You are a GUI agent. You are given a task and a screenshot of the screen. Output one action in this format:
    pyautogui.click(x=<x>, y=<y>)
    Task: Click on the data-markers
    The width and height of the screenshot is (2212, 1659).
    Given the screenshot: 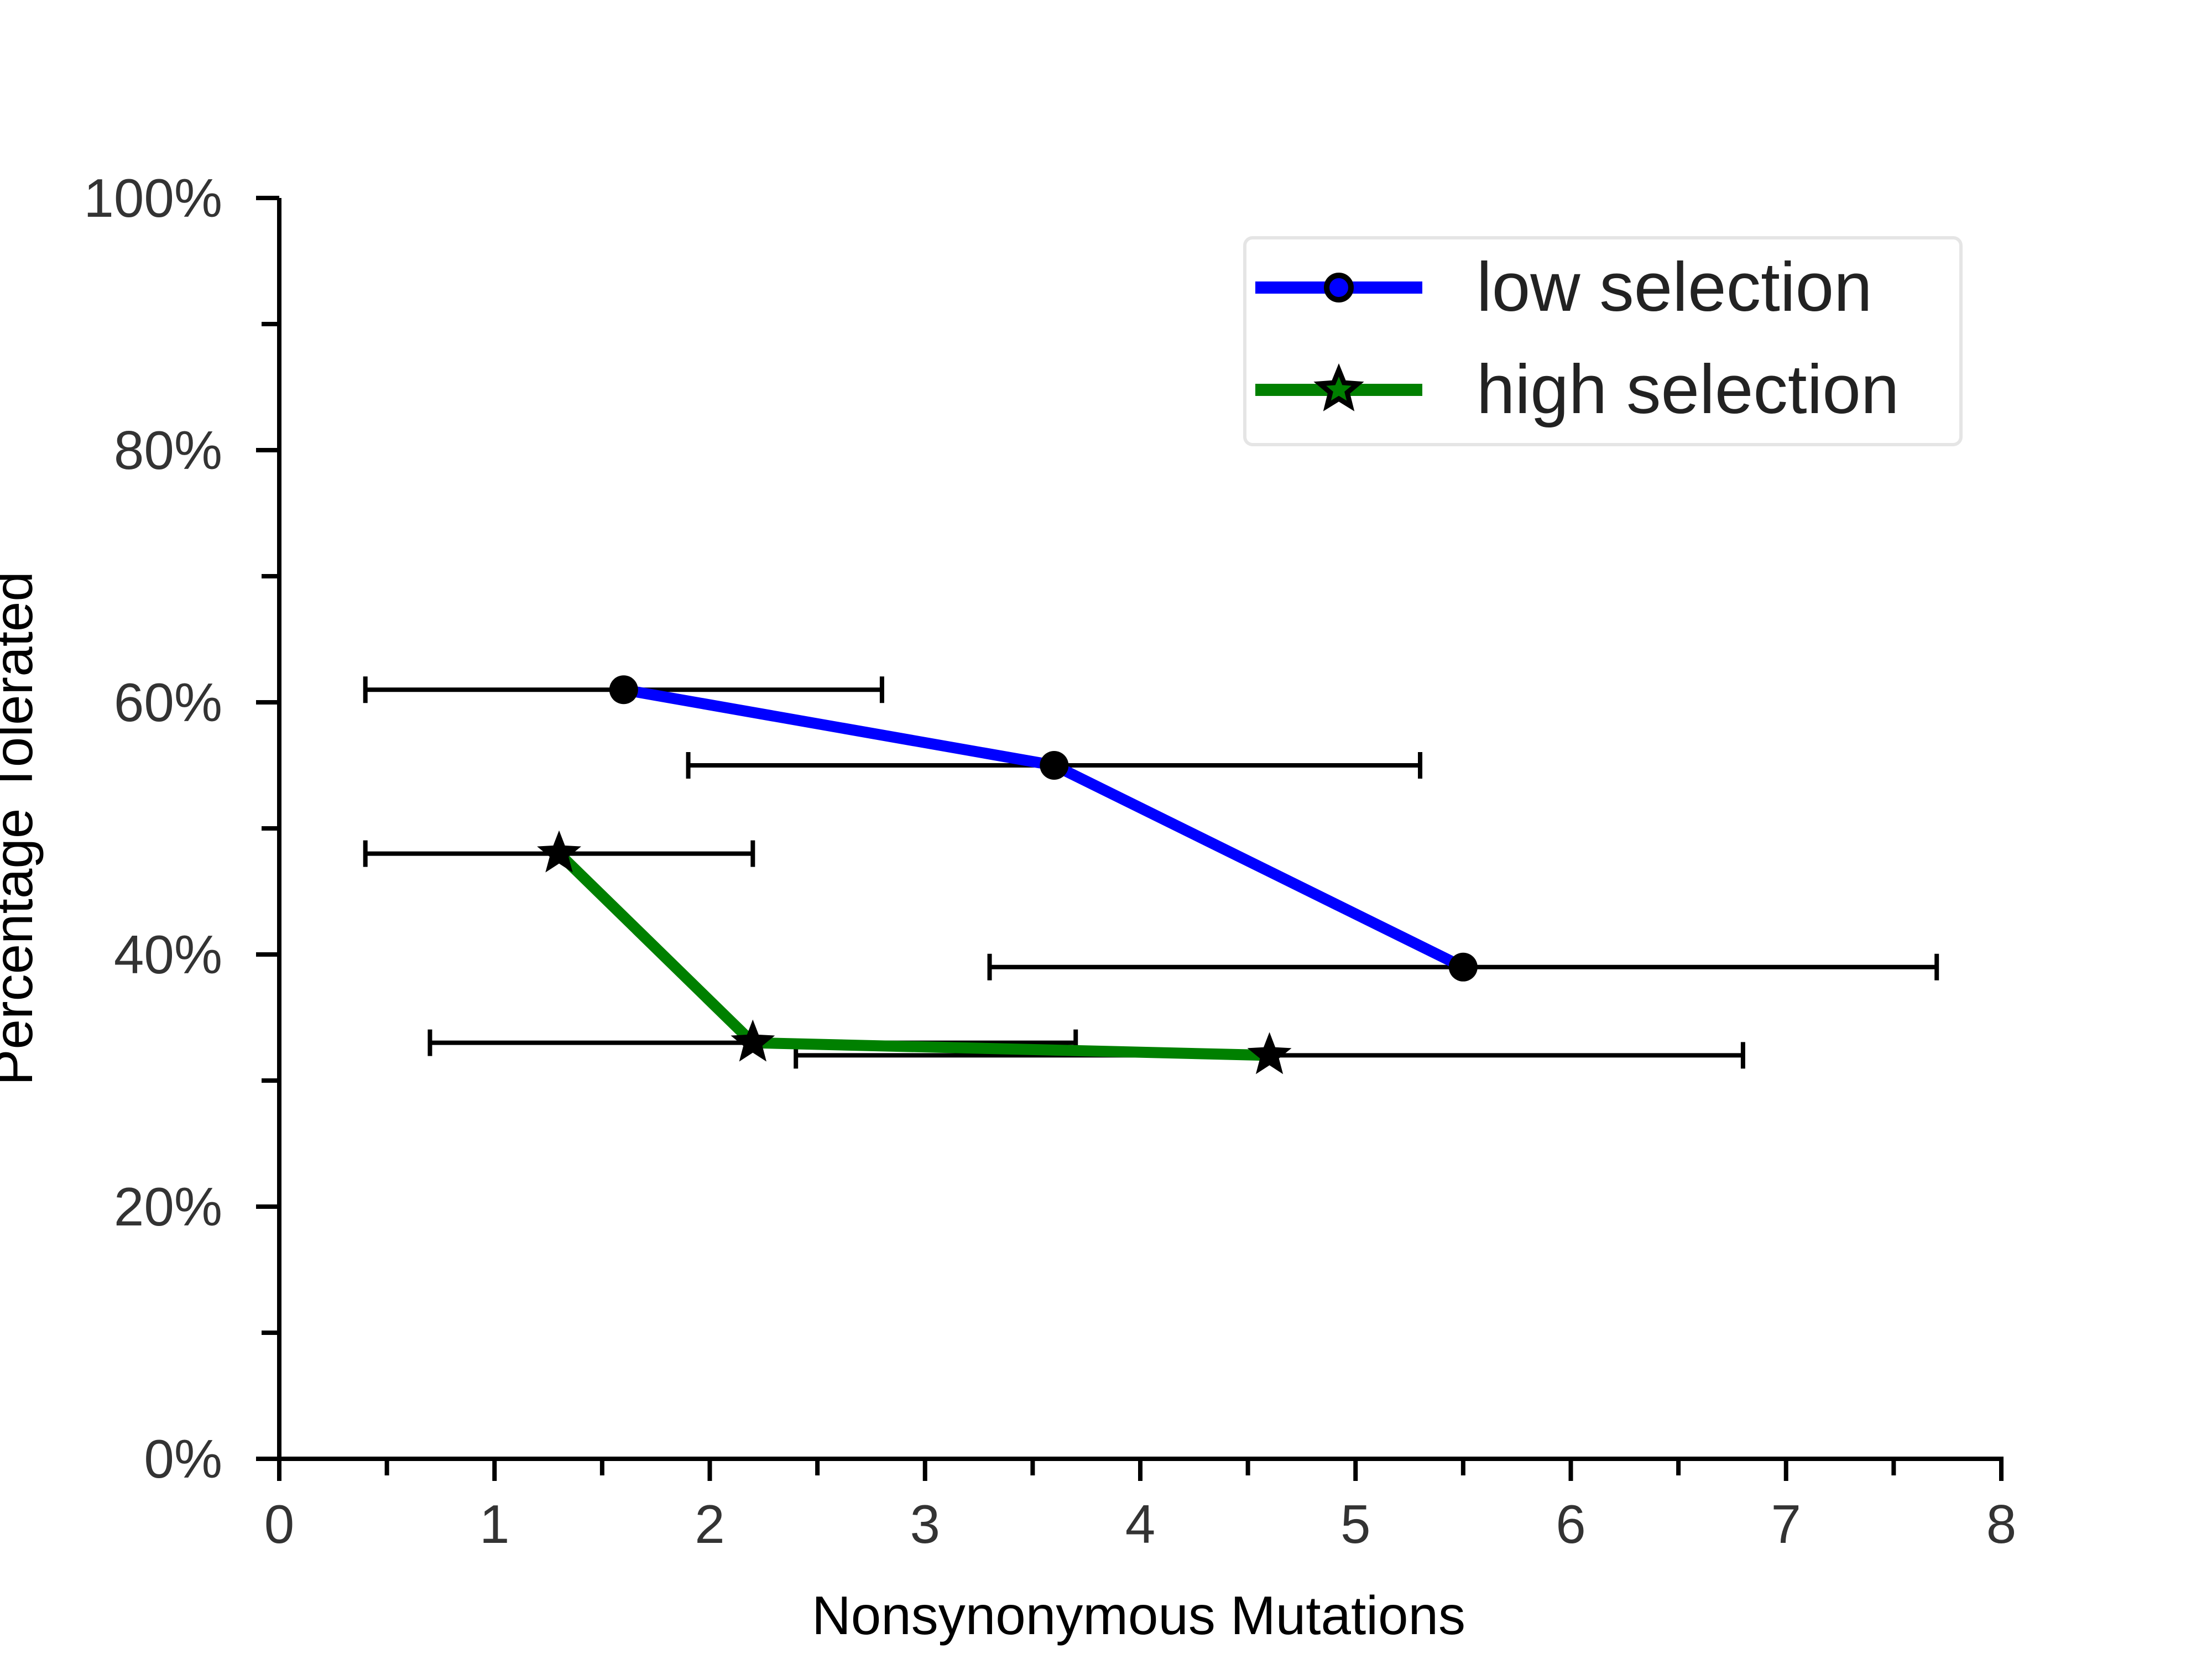 What is the action you would take?
    pyautogui.click(x=1008, y=875)
    